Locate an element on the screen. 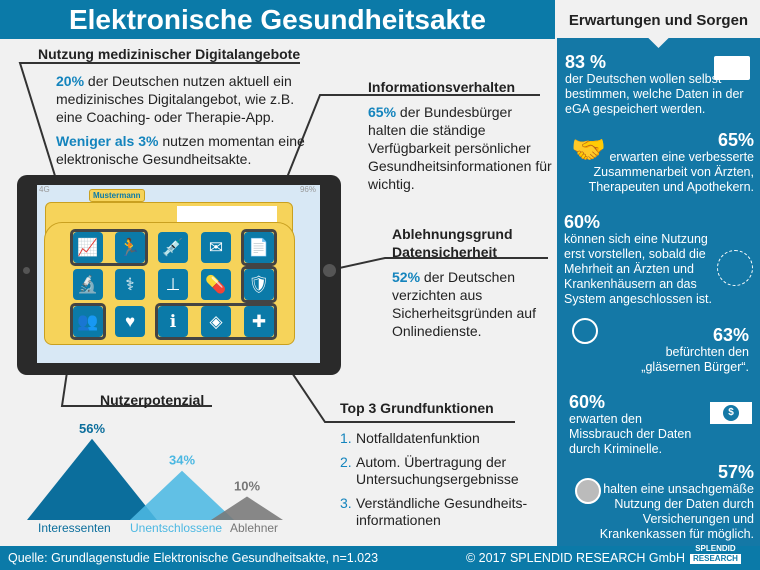 This screenshot has width=760, height=570. document-icon: 📄 is located at coordinates (259, 247).